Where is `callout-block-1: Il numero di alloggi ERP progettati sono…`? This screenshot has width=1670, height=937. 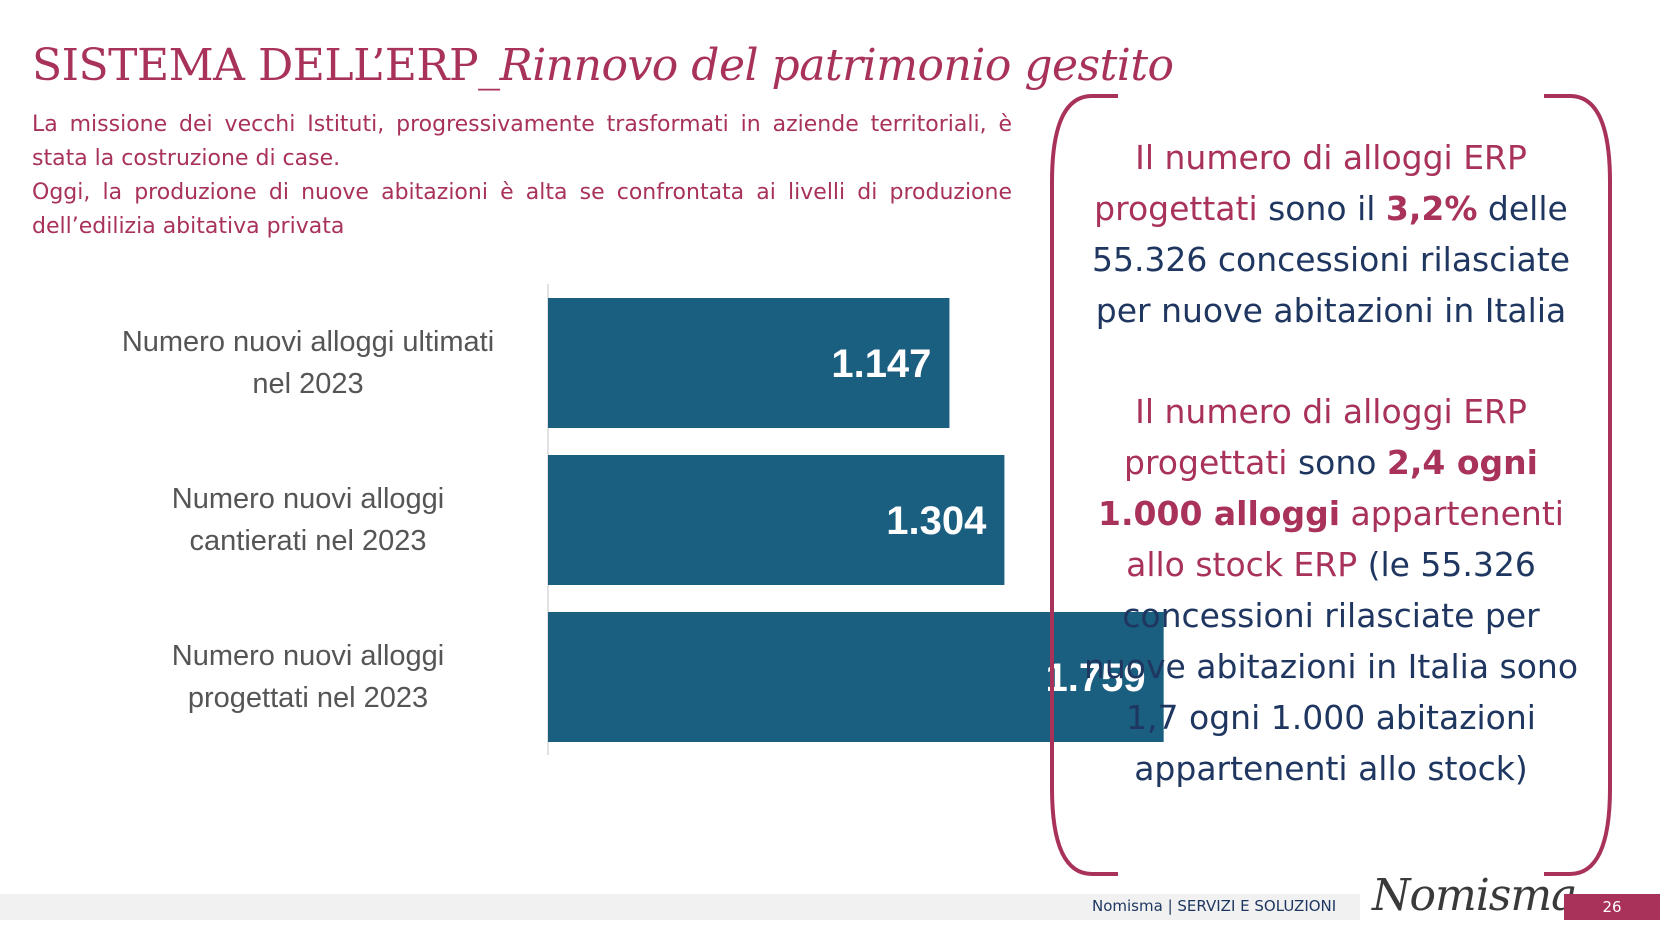 callout-block-1: Il numero di alloggi ERP progettati sono… is located at coordinates (1331, 234).